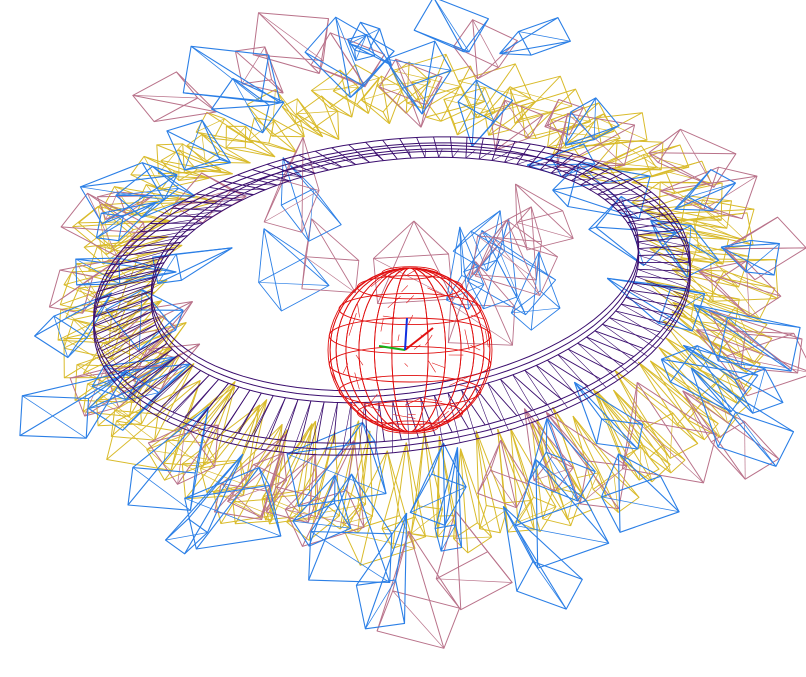  I want to click on mauve-frustum, so click(250, 476).